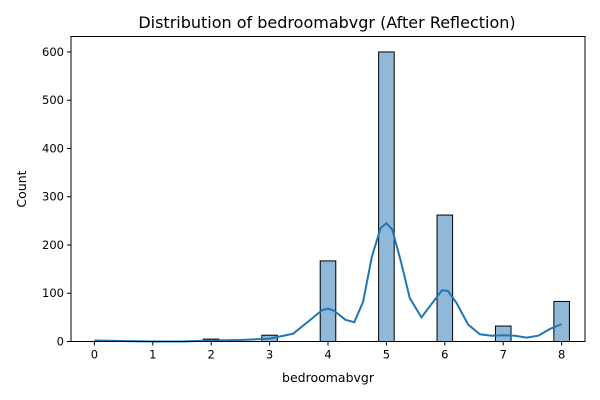 This screenshot has width=600, height=400. Describe the element at coordinates (53, 100) in the screenshot. I see `y-tick-label: 500` at that location.